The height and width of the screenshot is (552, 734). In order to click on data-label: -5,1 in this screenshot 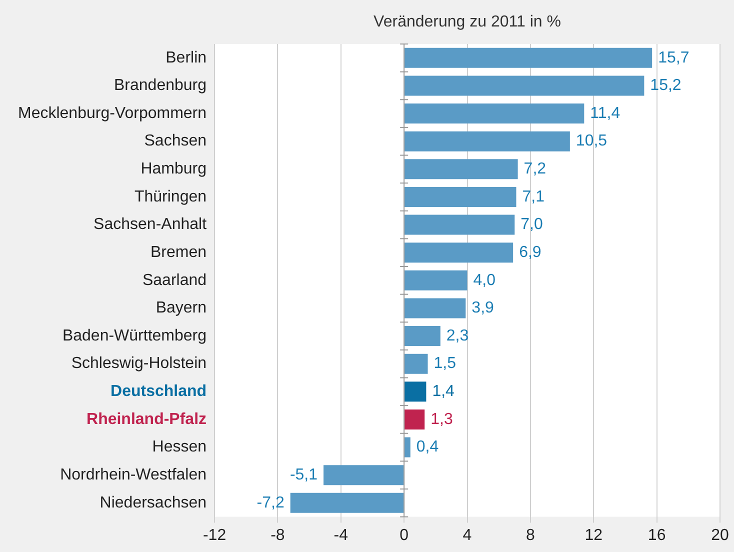, I will do `click(304, 475)`.